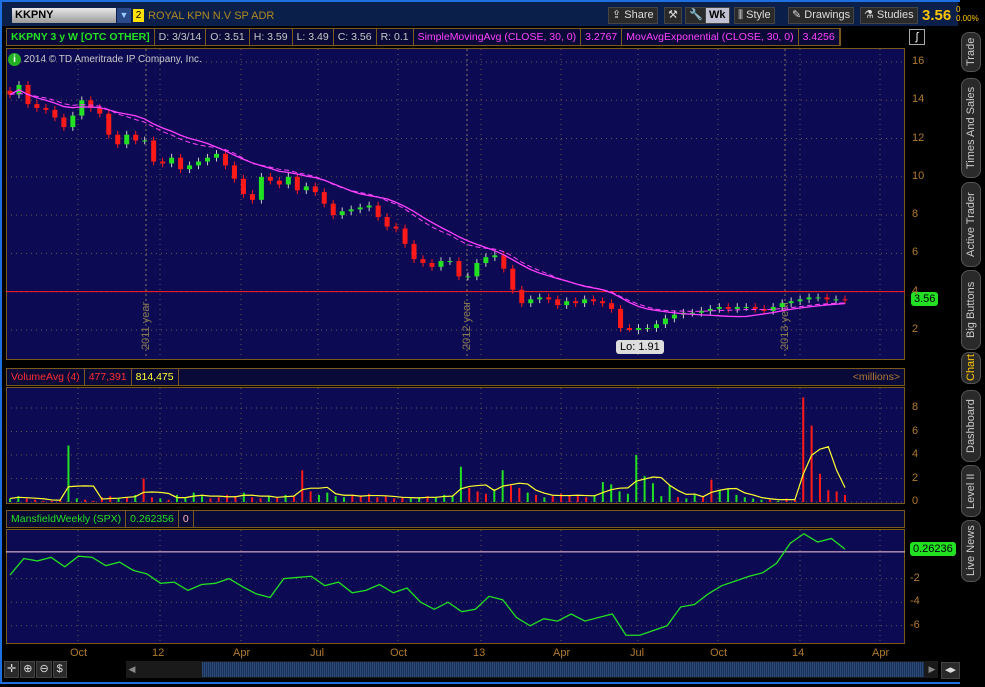  What do you see at coordinates (479, 653) in the screenshot?
I see `x-tick-label: 13` at bounding box center [479, 653].